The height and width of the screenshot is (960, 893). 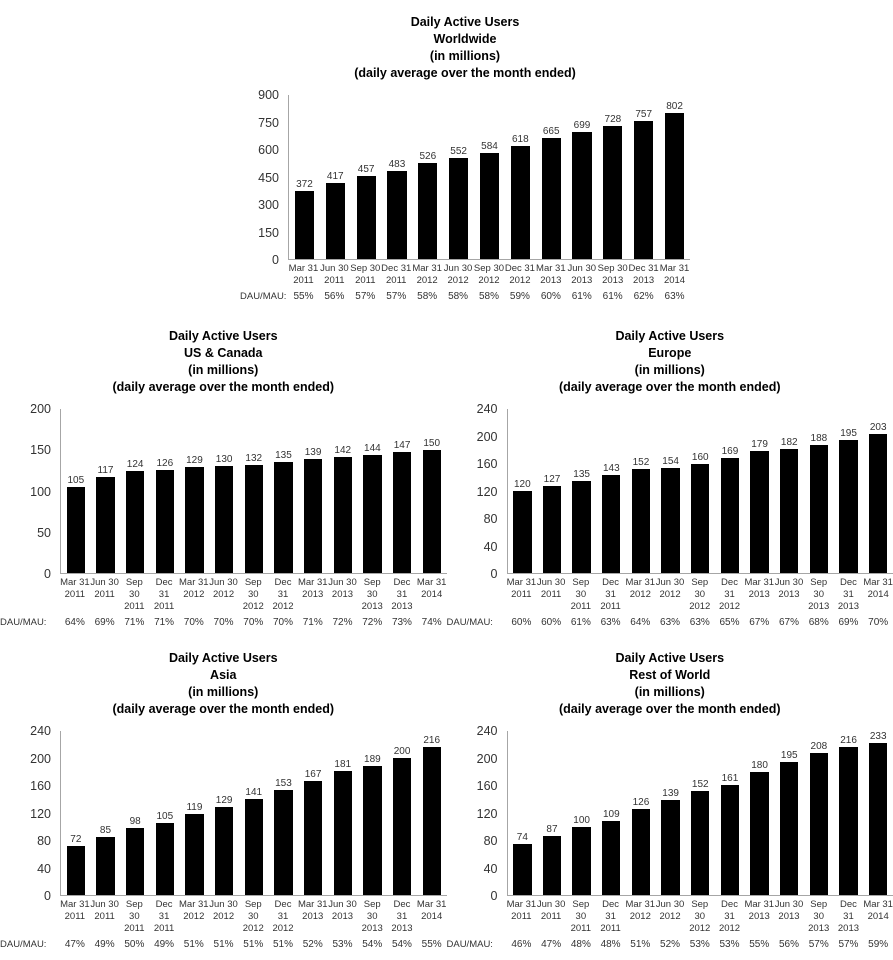 I want to click on dau-mau-values: 64%69%71%71%70%70%70%70%71%72%72%73%74%, so click(x=253, y=622).